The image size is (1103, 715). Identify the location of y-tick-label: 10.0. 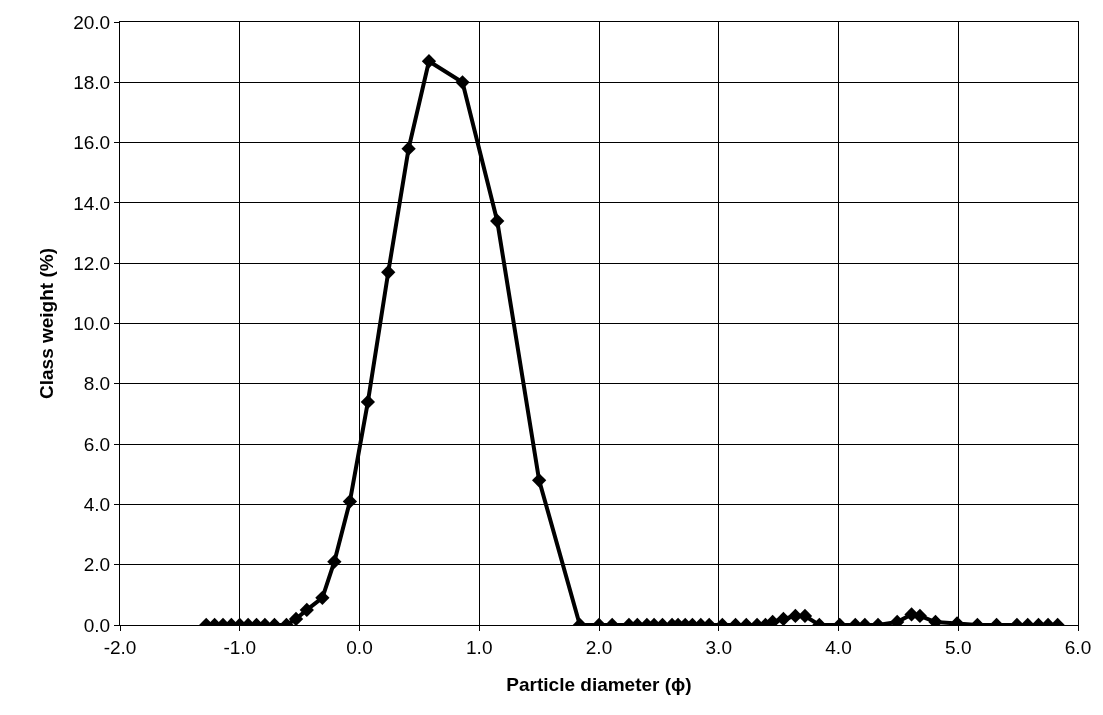
(92, 324).